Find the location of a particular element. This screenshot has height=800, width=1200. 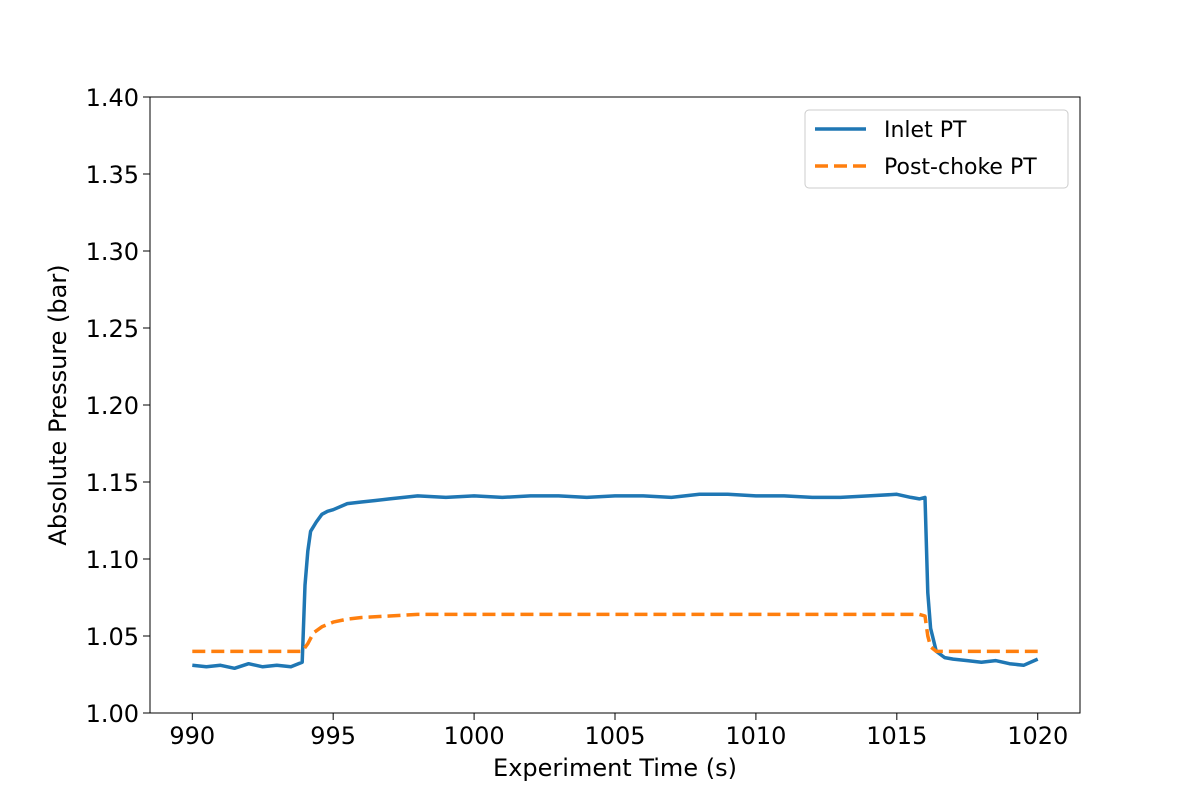

y-tick-label: 1.30 is located at coordinates (112, 252).